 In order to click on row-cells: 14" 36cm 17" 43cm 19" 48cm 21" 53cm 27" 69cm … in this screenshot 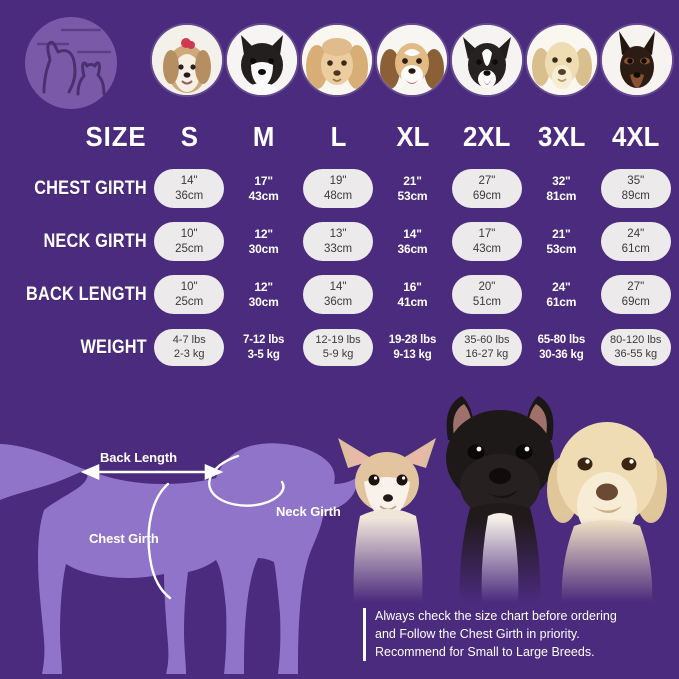, I will do `click(415, 188)`.